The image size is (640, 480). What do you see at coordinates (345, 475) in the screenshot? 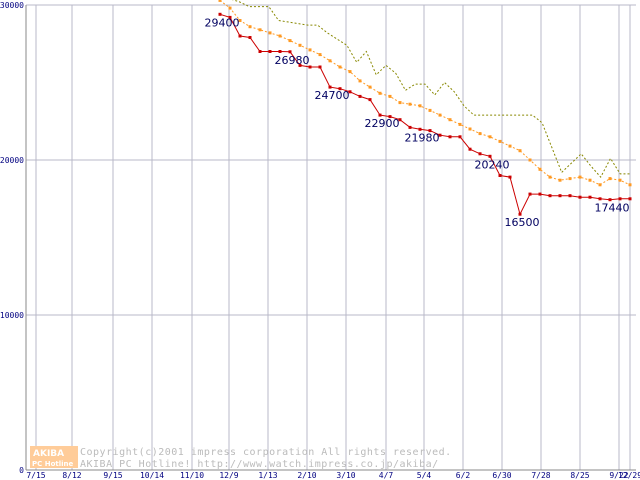
I see `x-tick-label: 3/10` at bounding box center [345, 475].